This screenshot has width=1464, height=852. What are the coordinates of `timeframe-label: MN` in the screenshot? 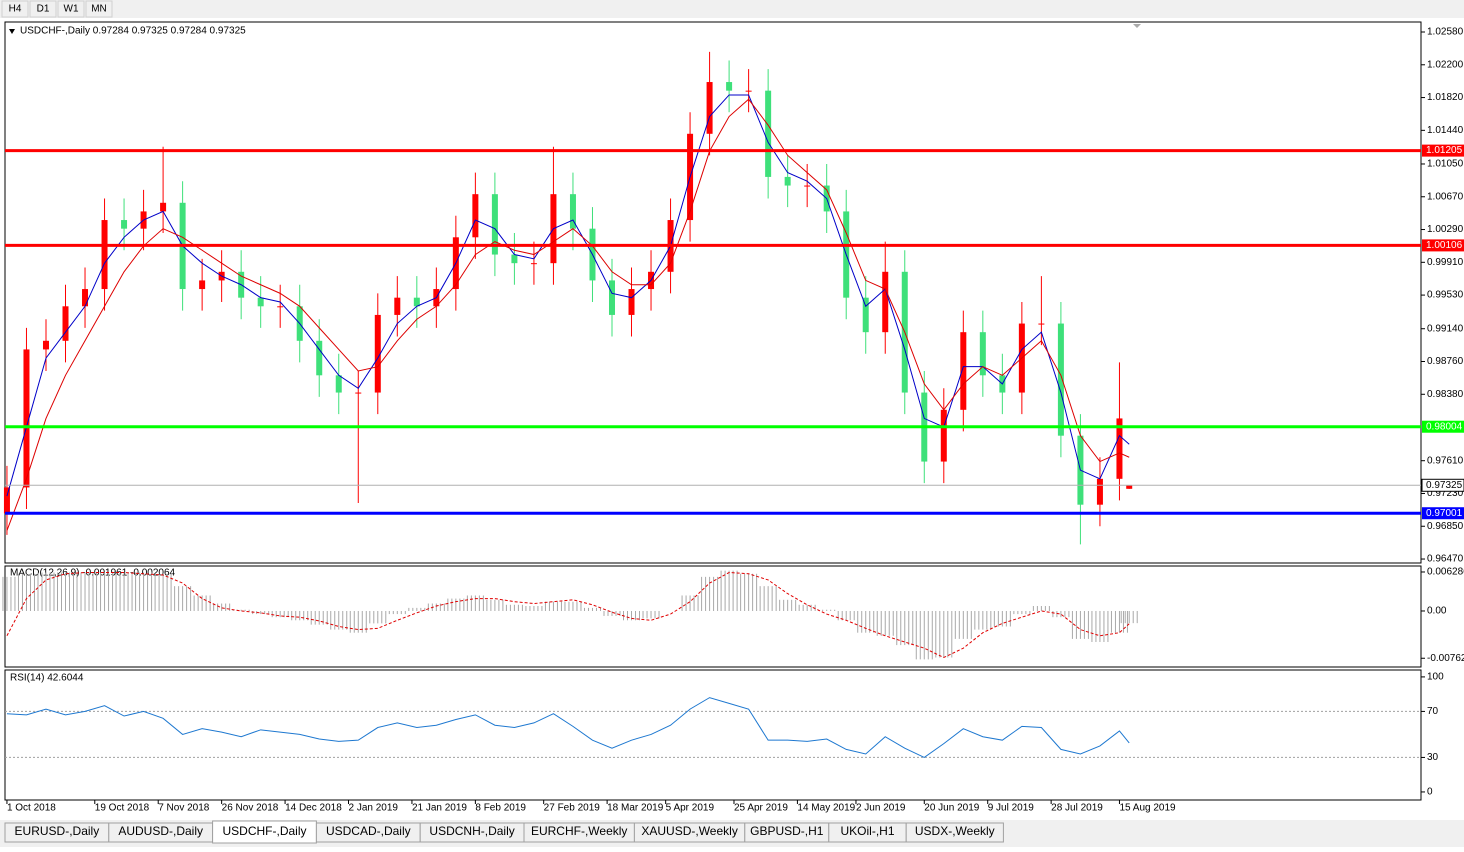 It's located at (99, 9).